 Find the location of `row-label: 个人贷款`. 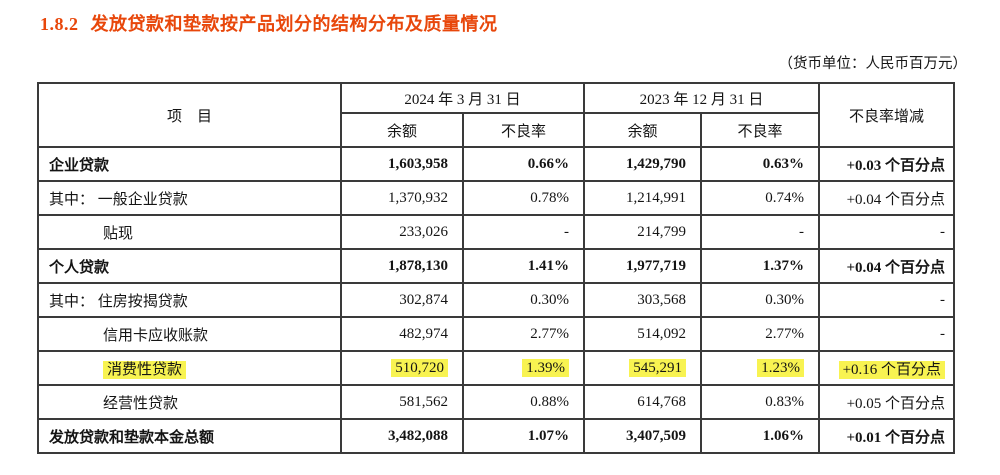

row-label: 个人贷款 is located at coordinates (189, 266).